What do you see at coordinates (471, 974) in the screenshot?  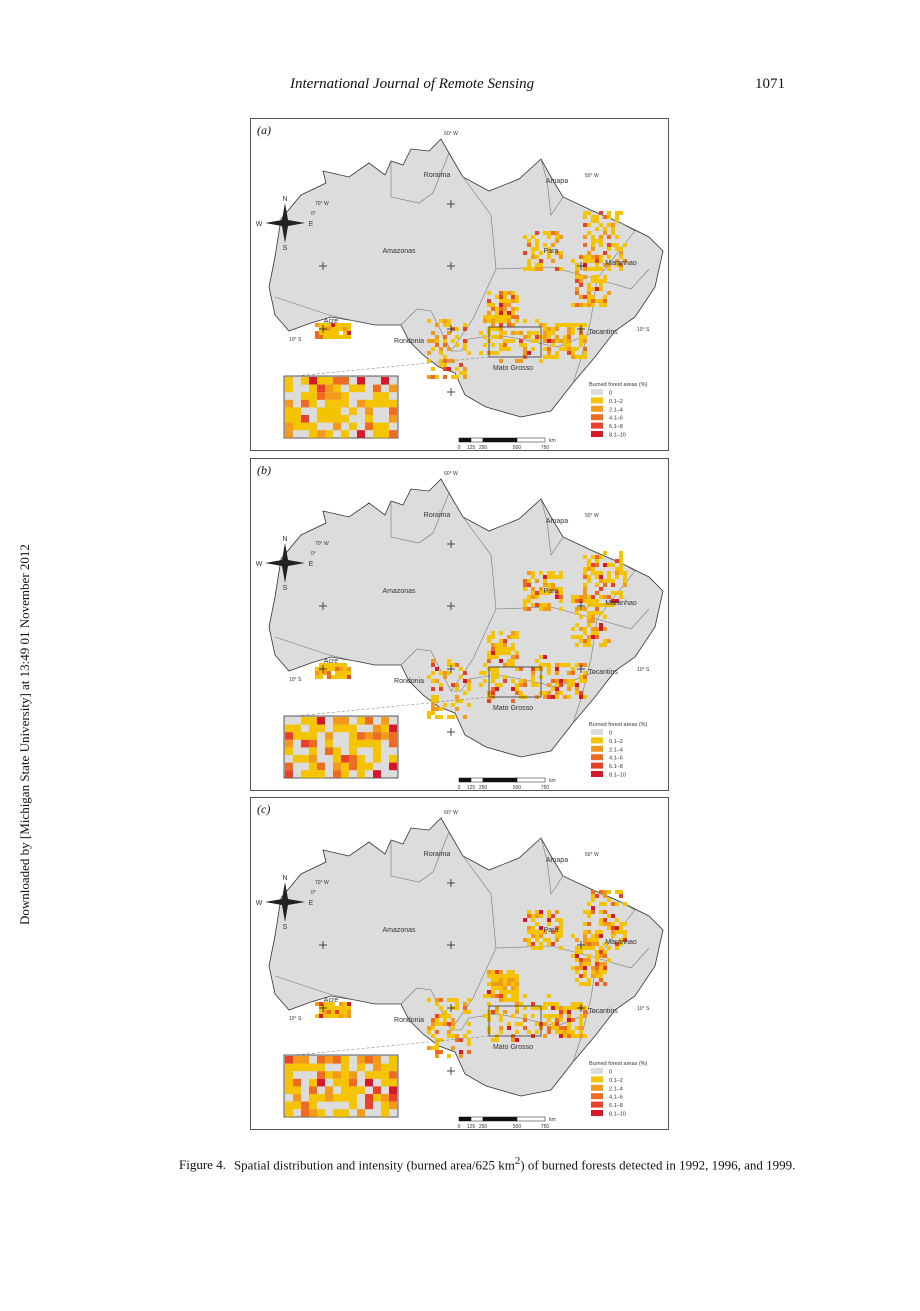 I see `burn-cells` at bounding box center [471, 974].